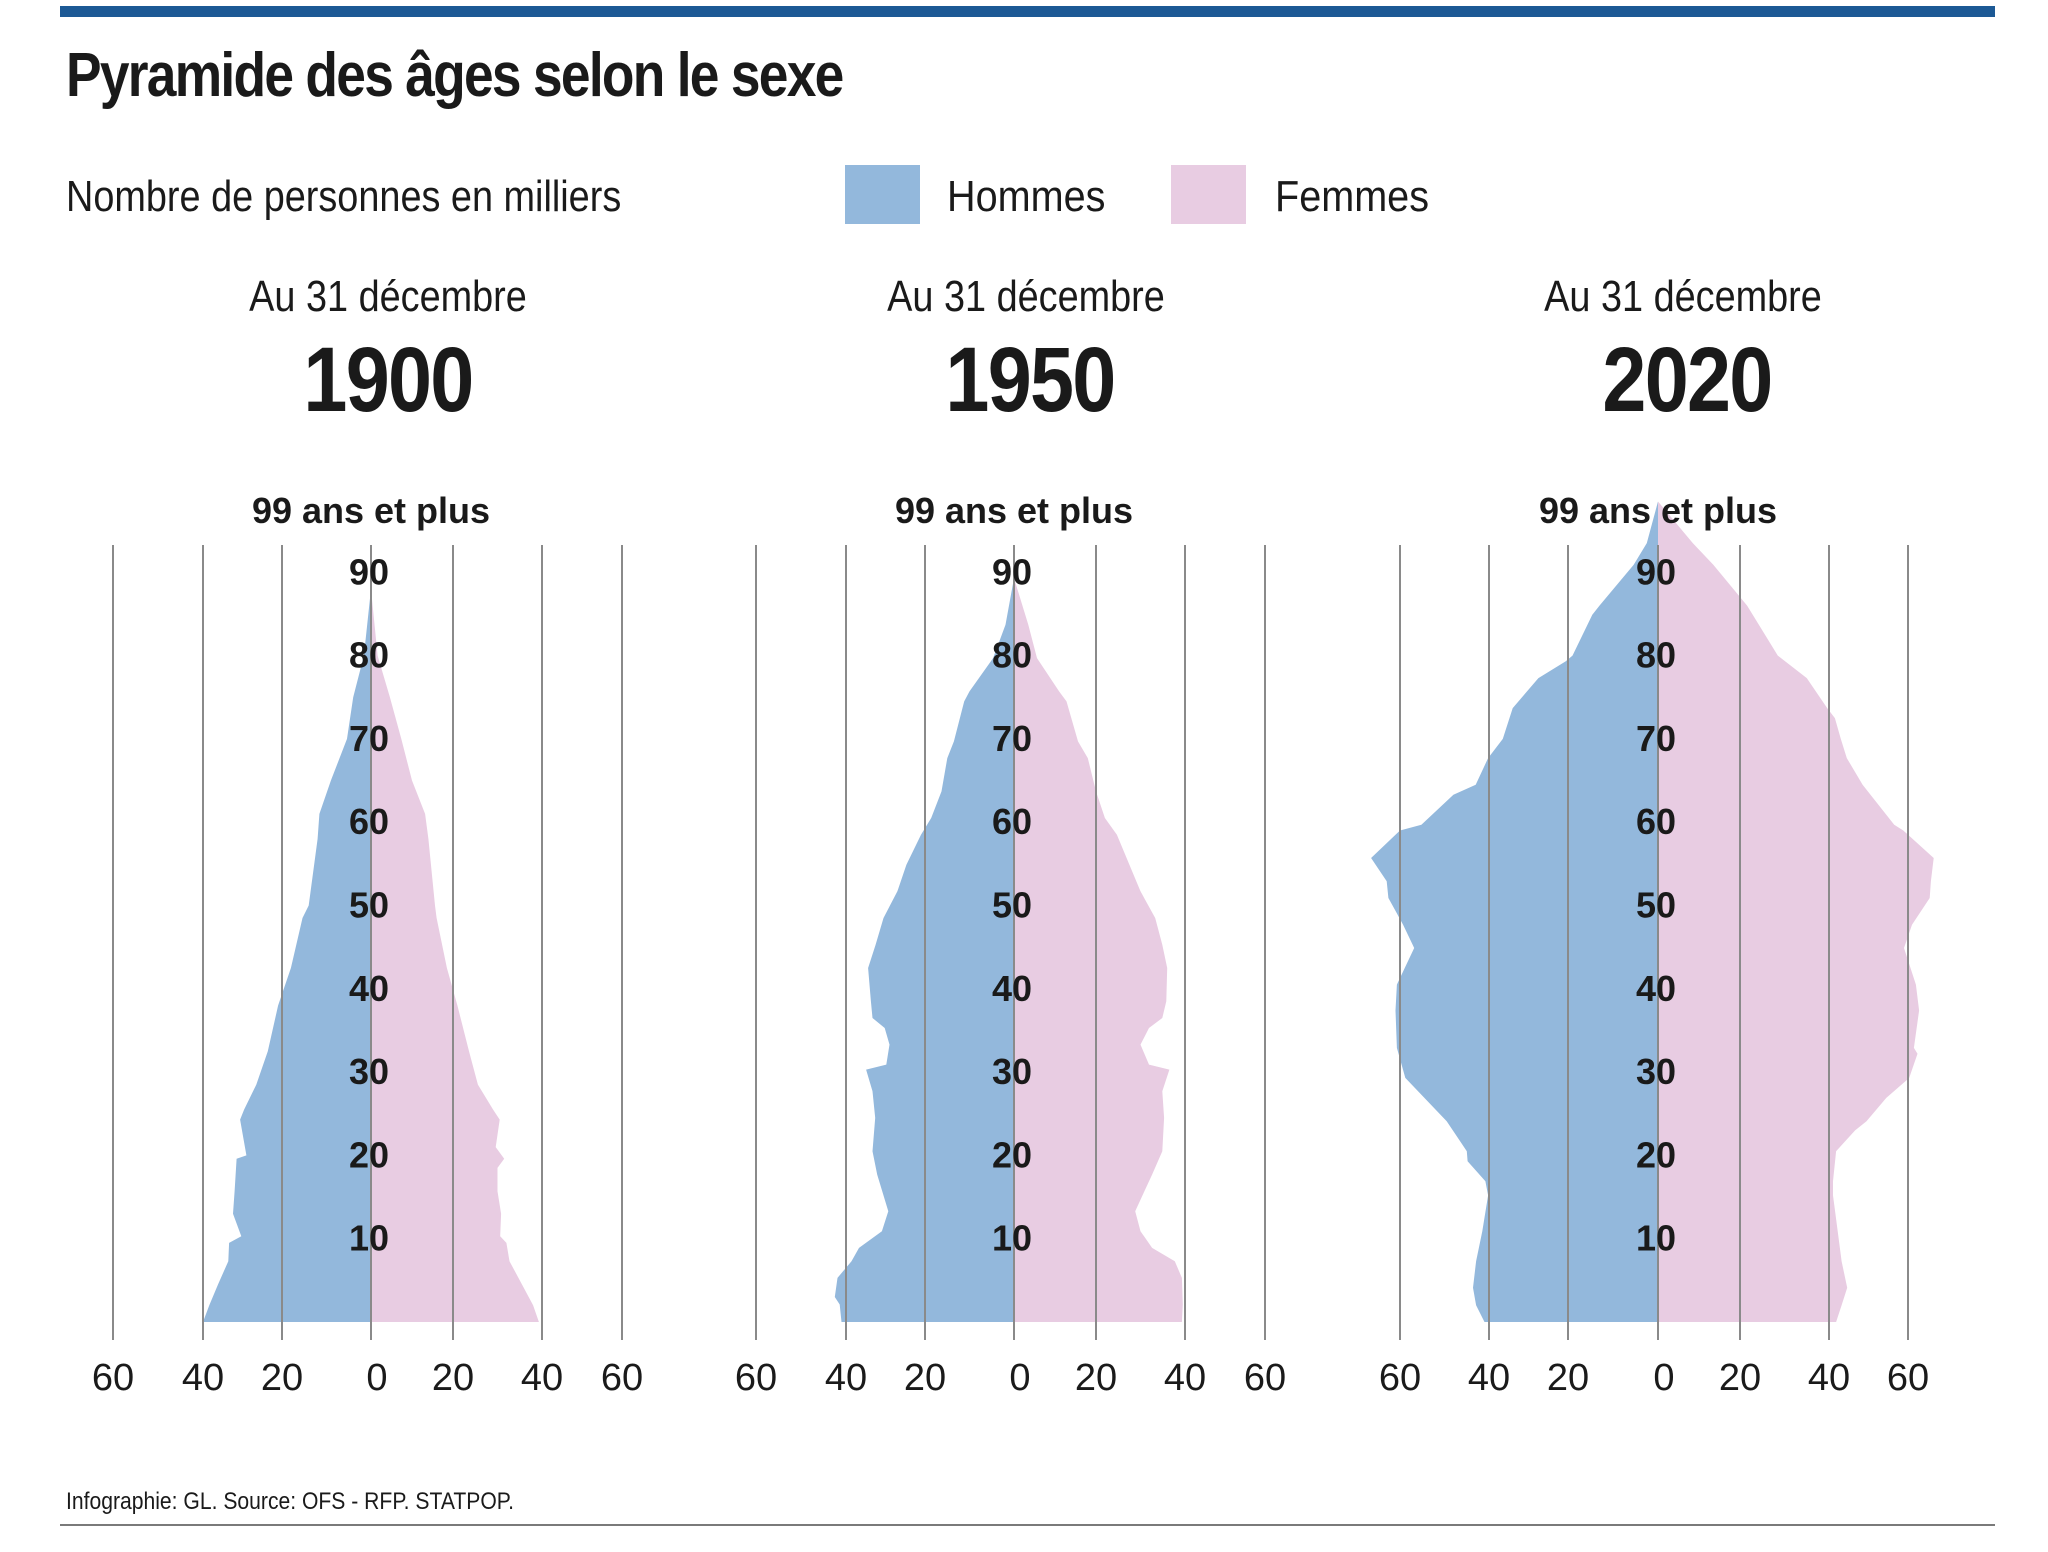 Image resolution: width=2048 pixels, height=1552 pixels. What do you see at coordinates (882, 194) in the screenshot?
I see `legend-swatch-hommes` at bounding box center [882, 194].